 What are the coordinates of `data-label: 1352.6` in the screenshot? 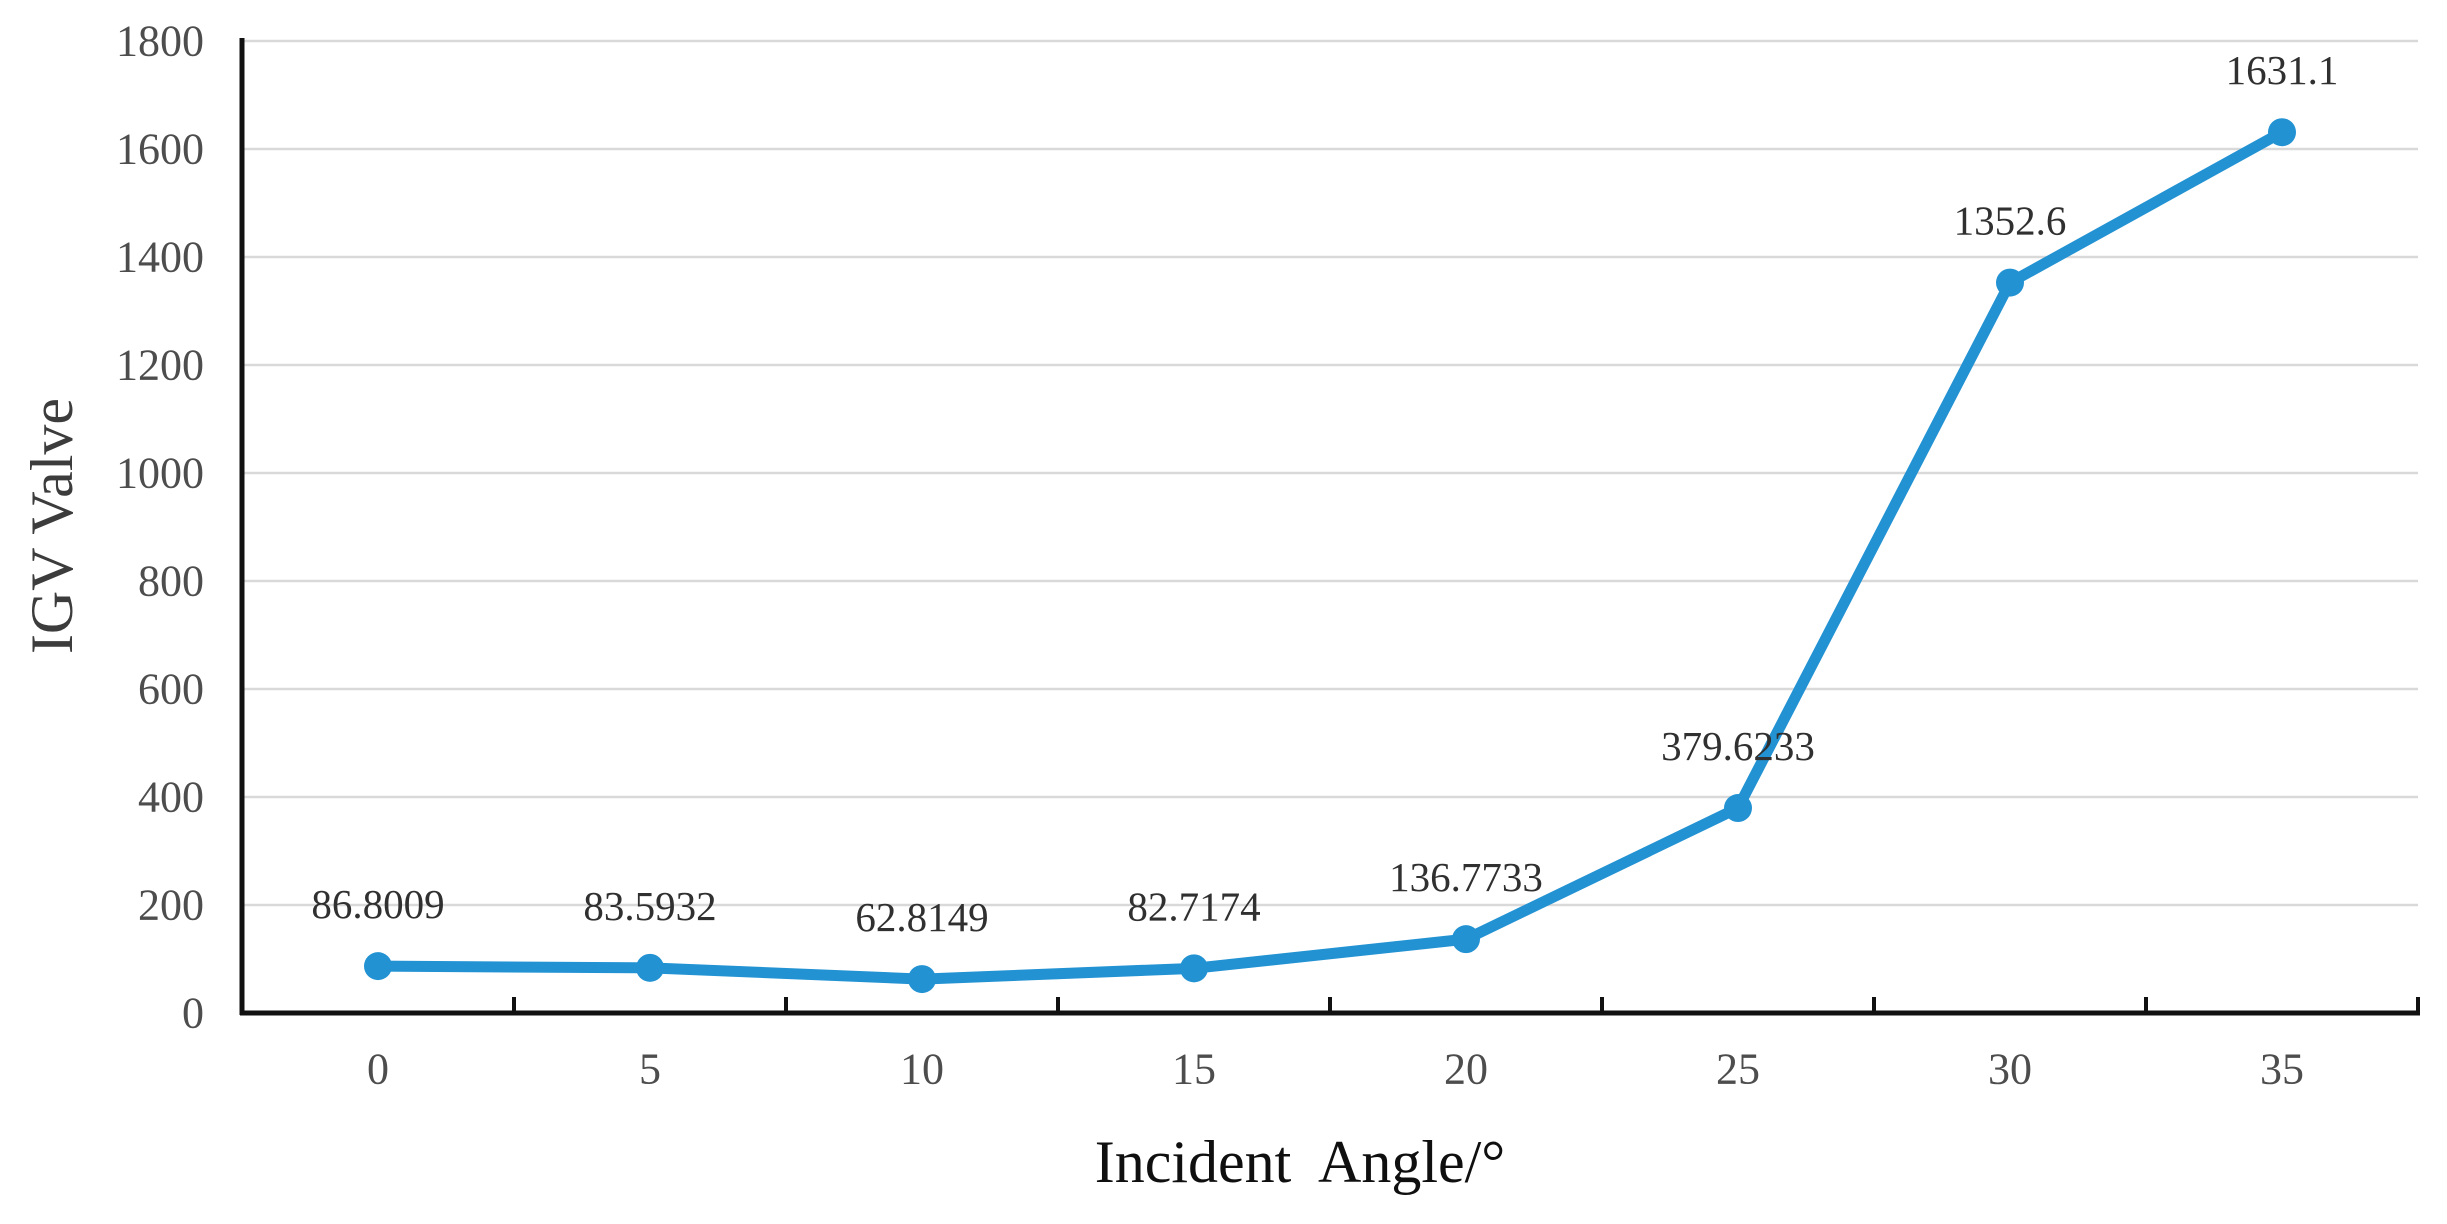 It's located at (2010, 221).